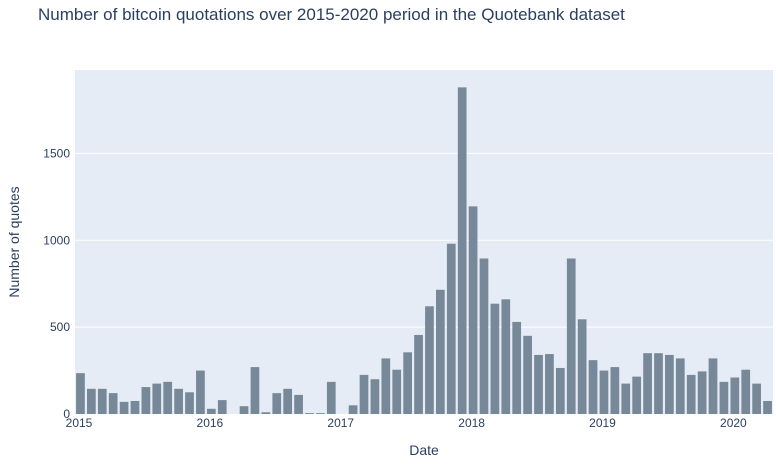 This screenshot has height=465, width=778. What do you see at coordinates (66, 414) in the screenshot?
I see `y-tick-label: 0` at bounding box center [66, 414].